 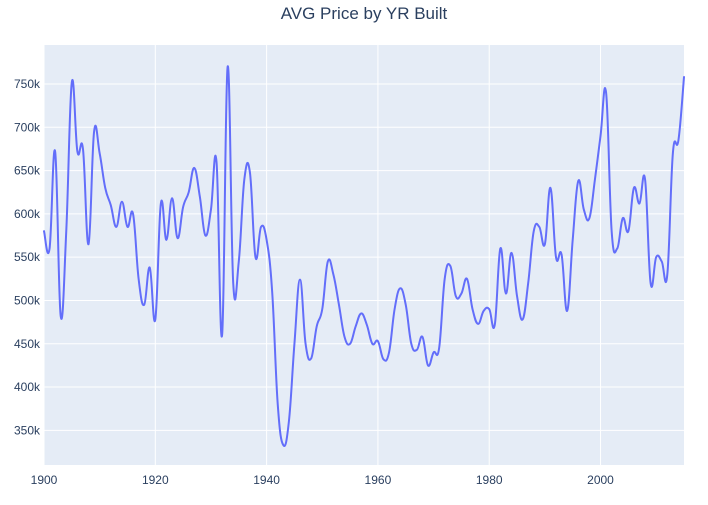 What do you see at coordinates (44, 480) in the screenshot?
I see `x-tick-label: 1900` at bounding box center [44, 480].